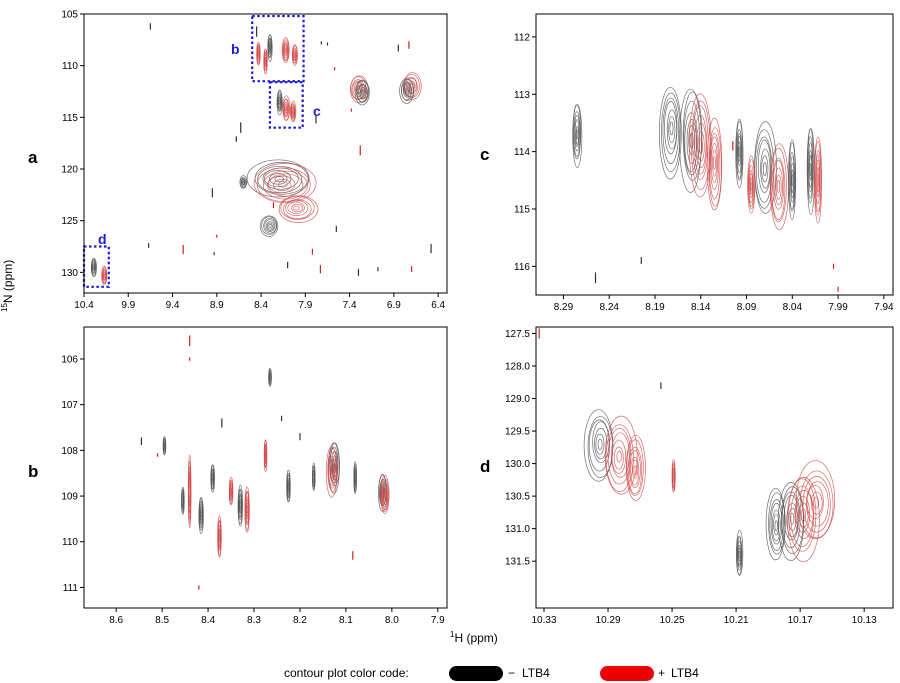  What do you see at coordinates (517, 367) in the screenshot?
I see `y-tick-label: 128.0` at bounding box center [517, 367].